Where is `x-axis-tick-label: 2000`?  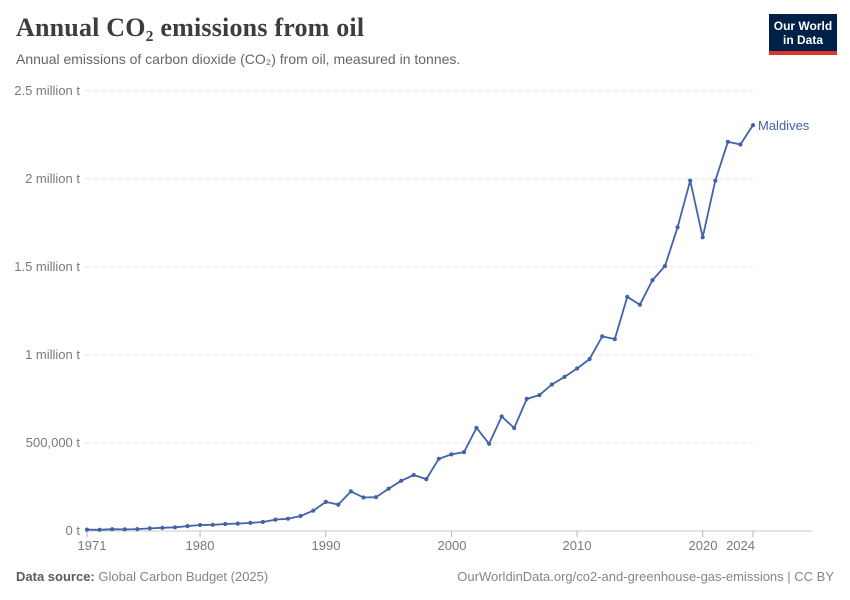
x-axis-tick-label: 2000 is located at coordinates (452, 545).